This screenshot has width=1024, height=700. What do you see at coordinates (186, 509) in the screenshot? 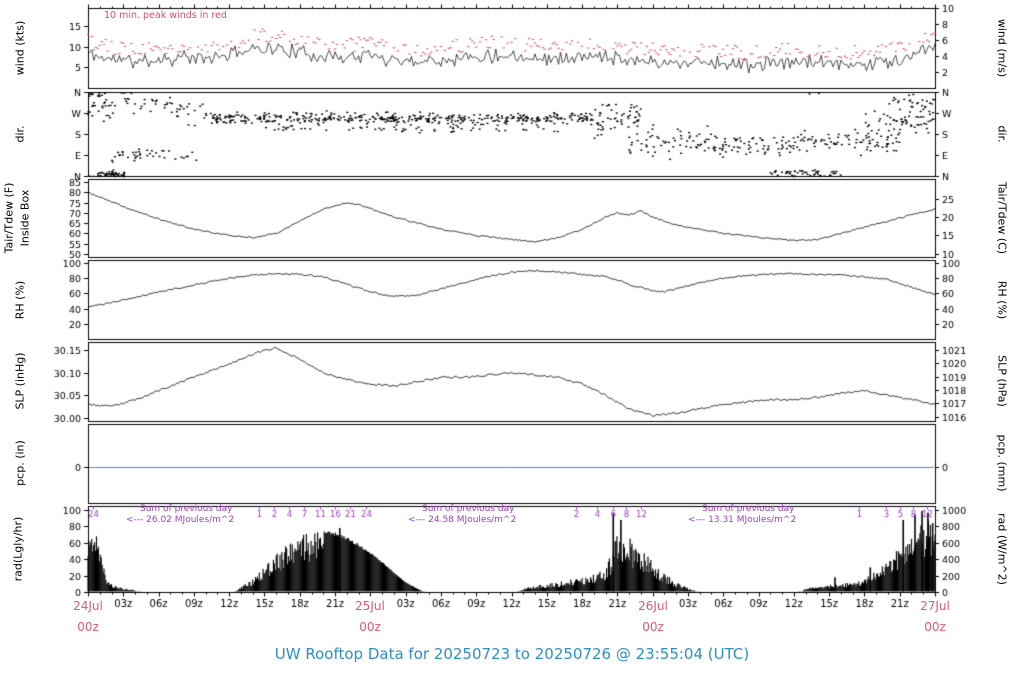
I see `rad-sum-1-line1: Sum of previous day` at bounding box center [186, 509].